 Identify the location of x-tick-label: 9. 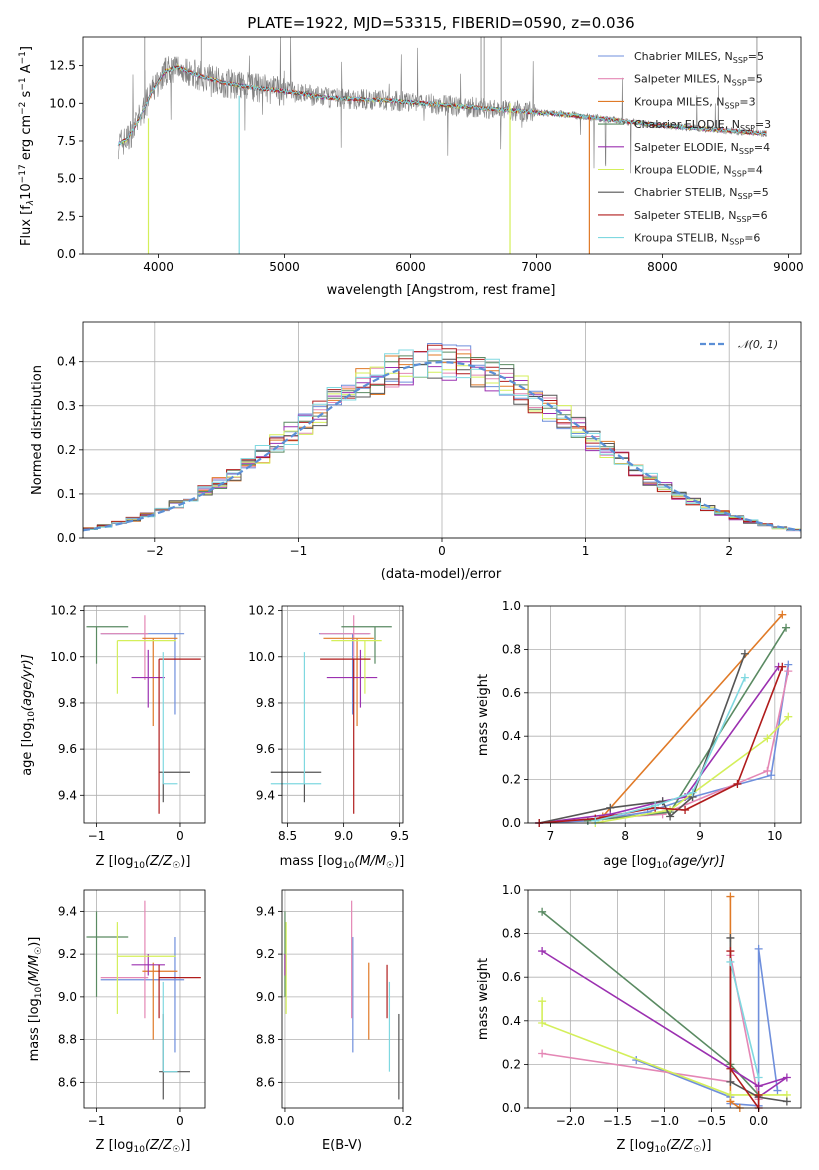
(700, 836).